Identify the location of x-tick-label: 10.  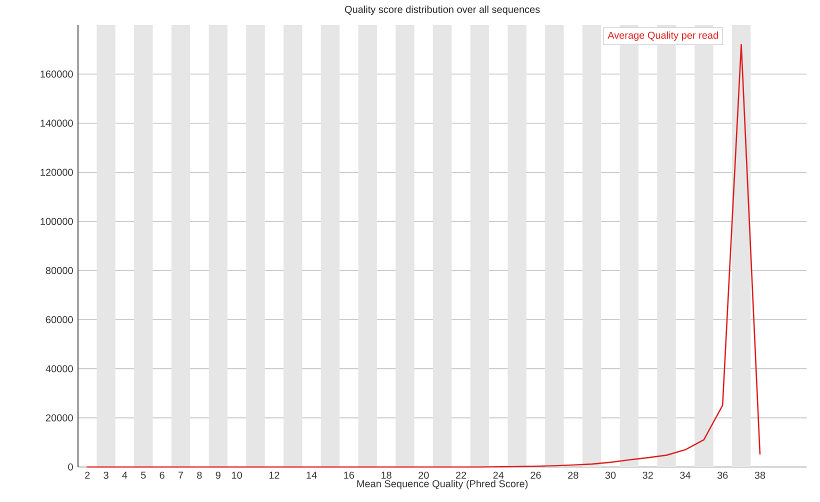
(237, 475).